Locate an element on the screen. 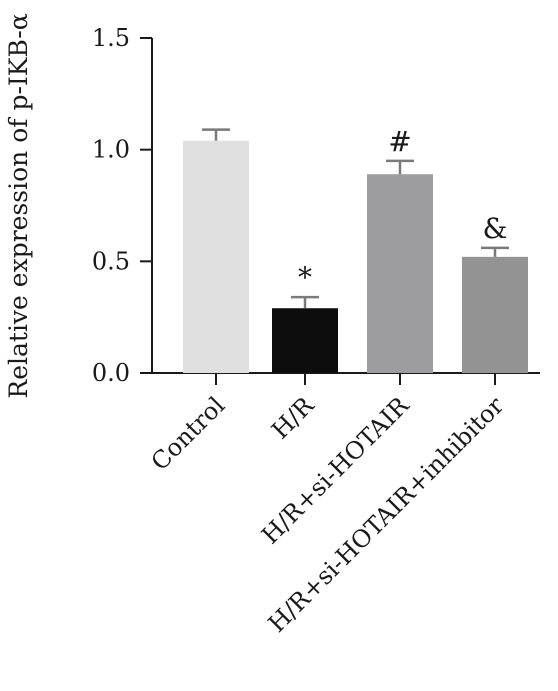  y-tick-label: 1.5 is located at coordinates (111, 38).